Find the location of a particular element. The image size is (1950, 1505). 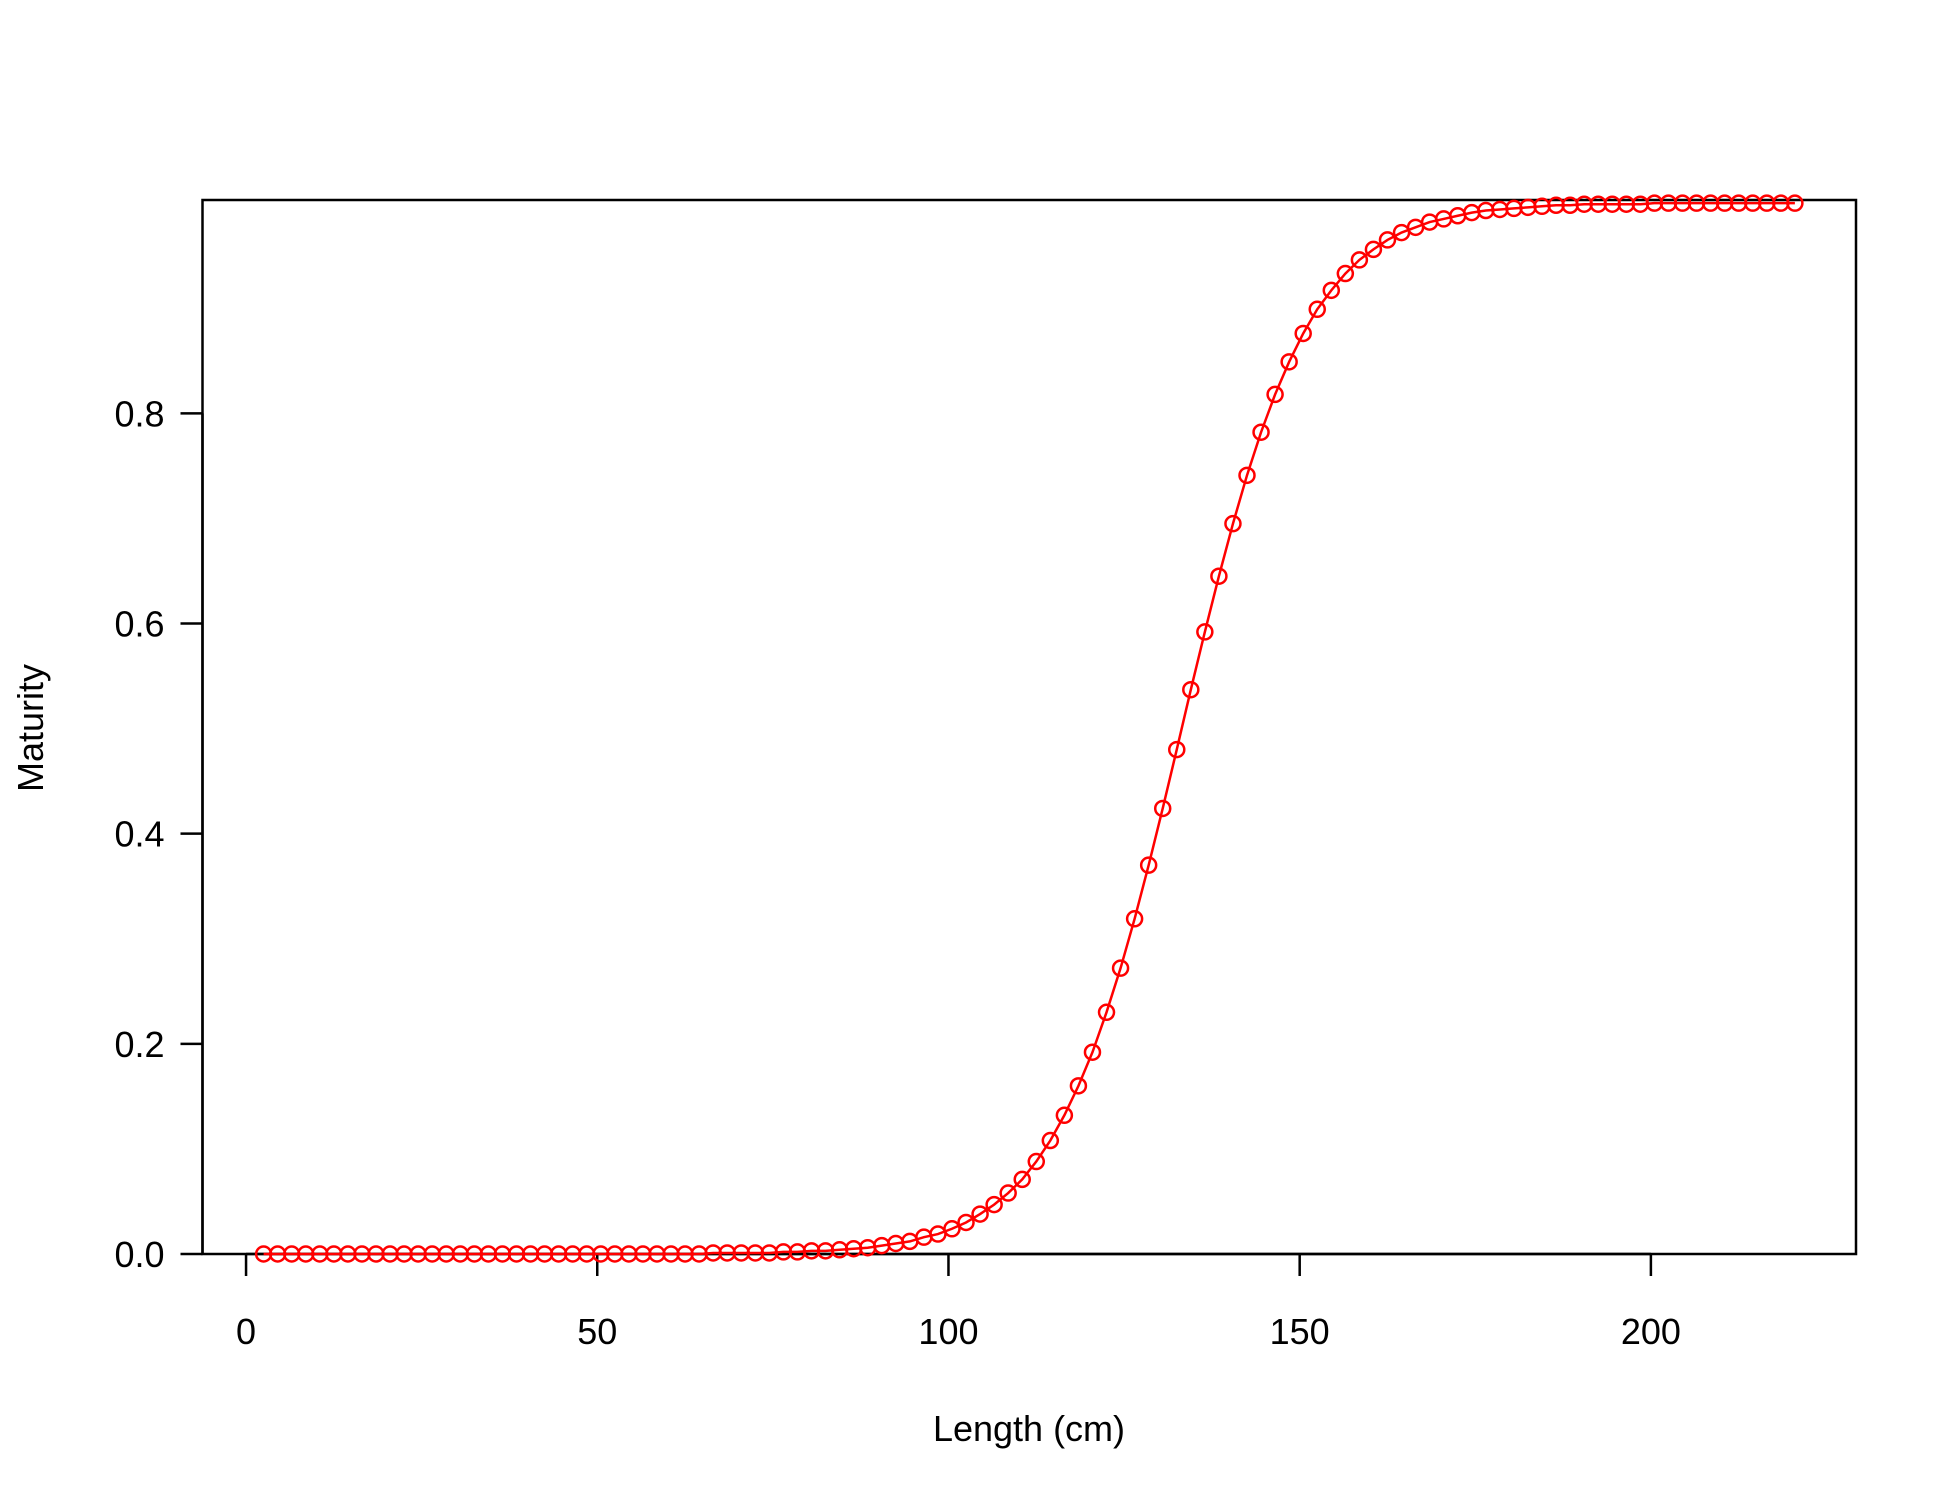

y-tick-label: 0.6 is located at coordinates (139, 623).